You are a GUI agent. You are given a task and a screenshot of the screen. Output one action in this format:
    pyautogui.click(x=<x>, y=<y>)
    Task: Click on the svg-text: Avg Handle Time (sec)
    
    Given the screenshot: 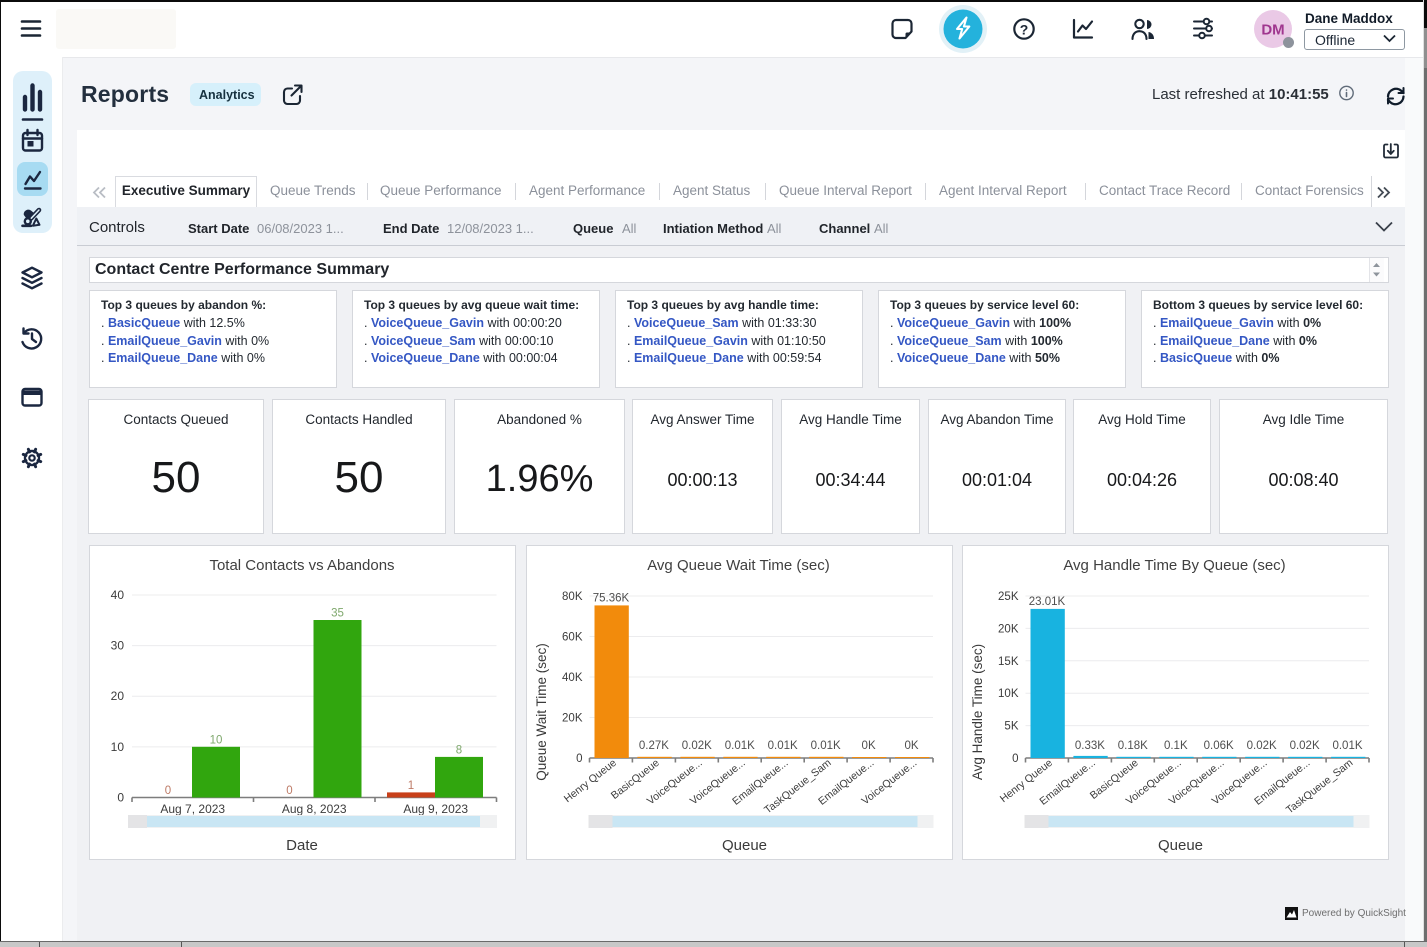 What is the action you would take?
    pyautogui.click(x=977, y=712)
    